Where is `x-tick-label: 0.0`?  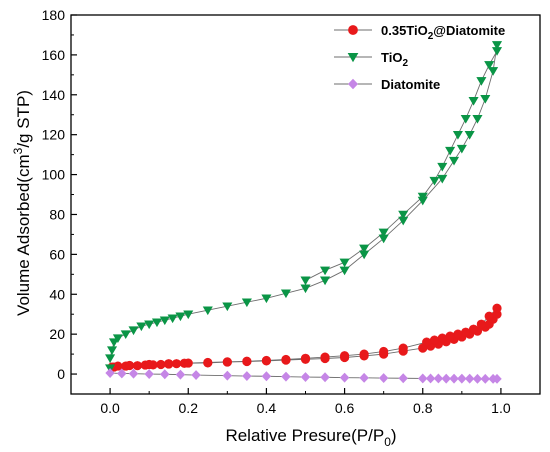
x-tick-label: 0.0 is located at coordinates (110, 408).